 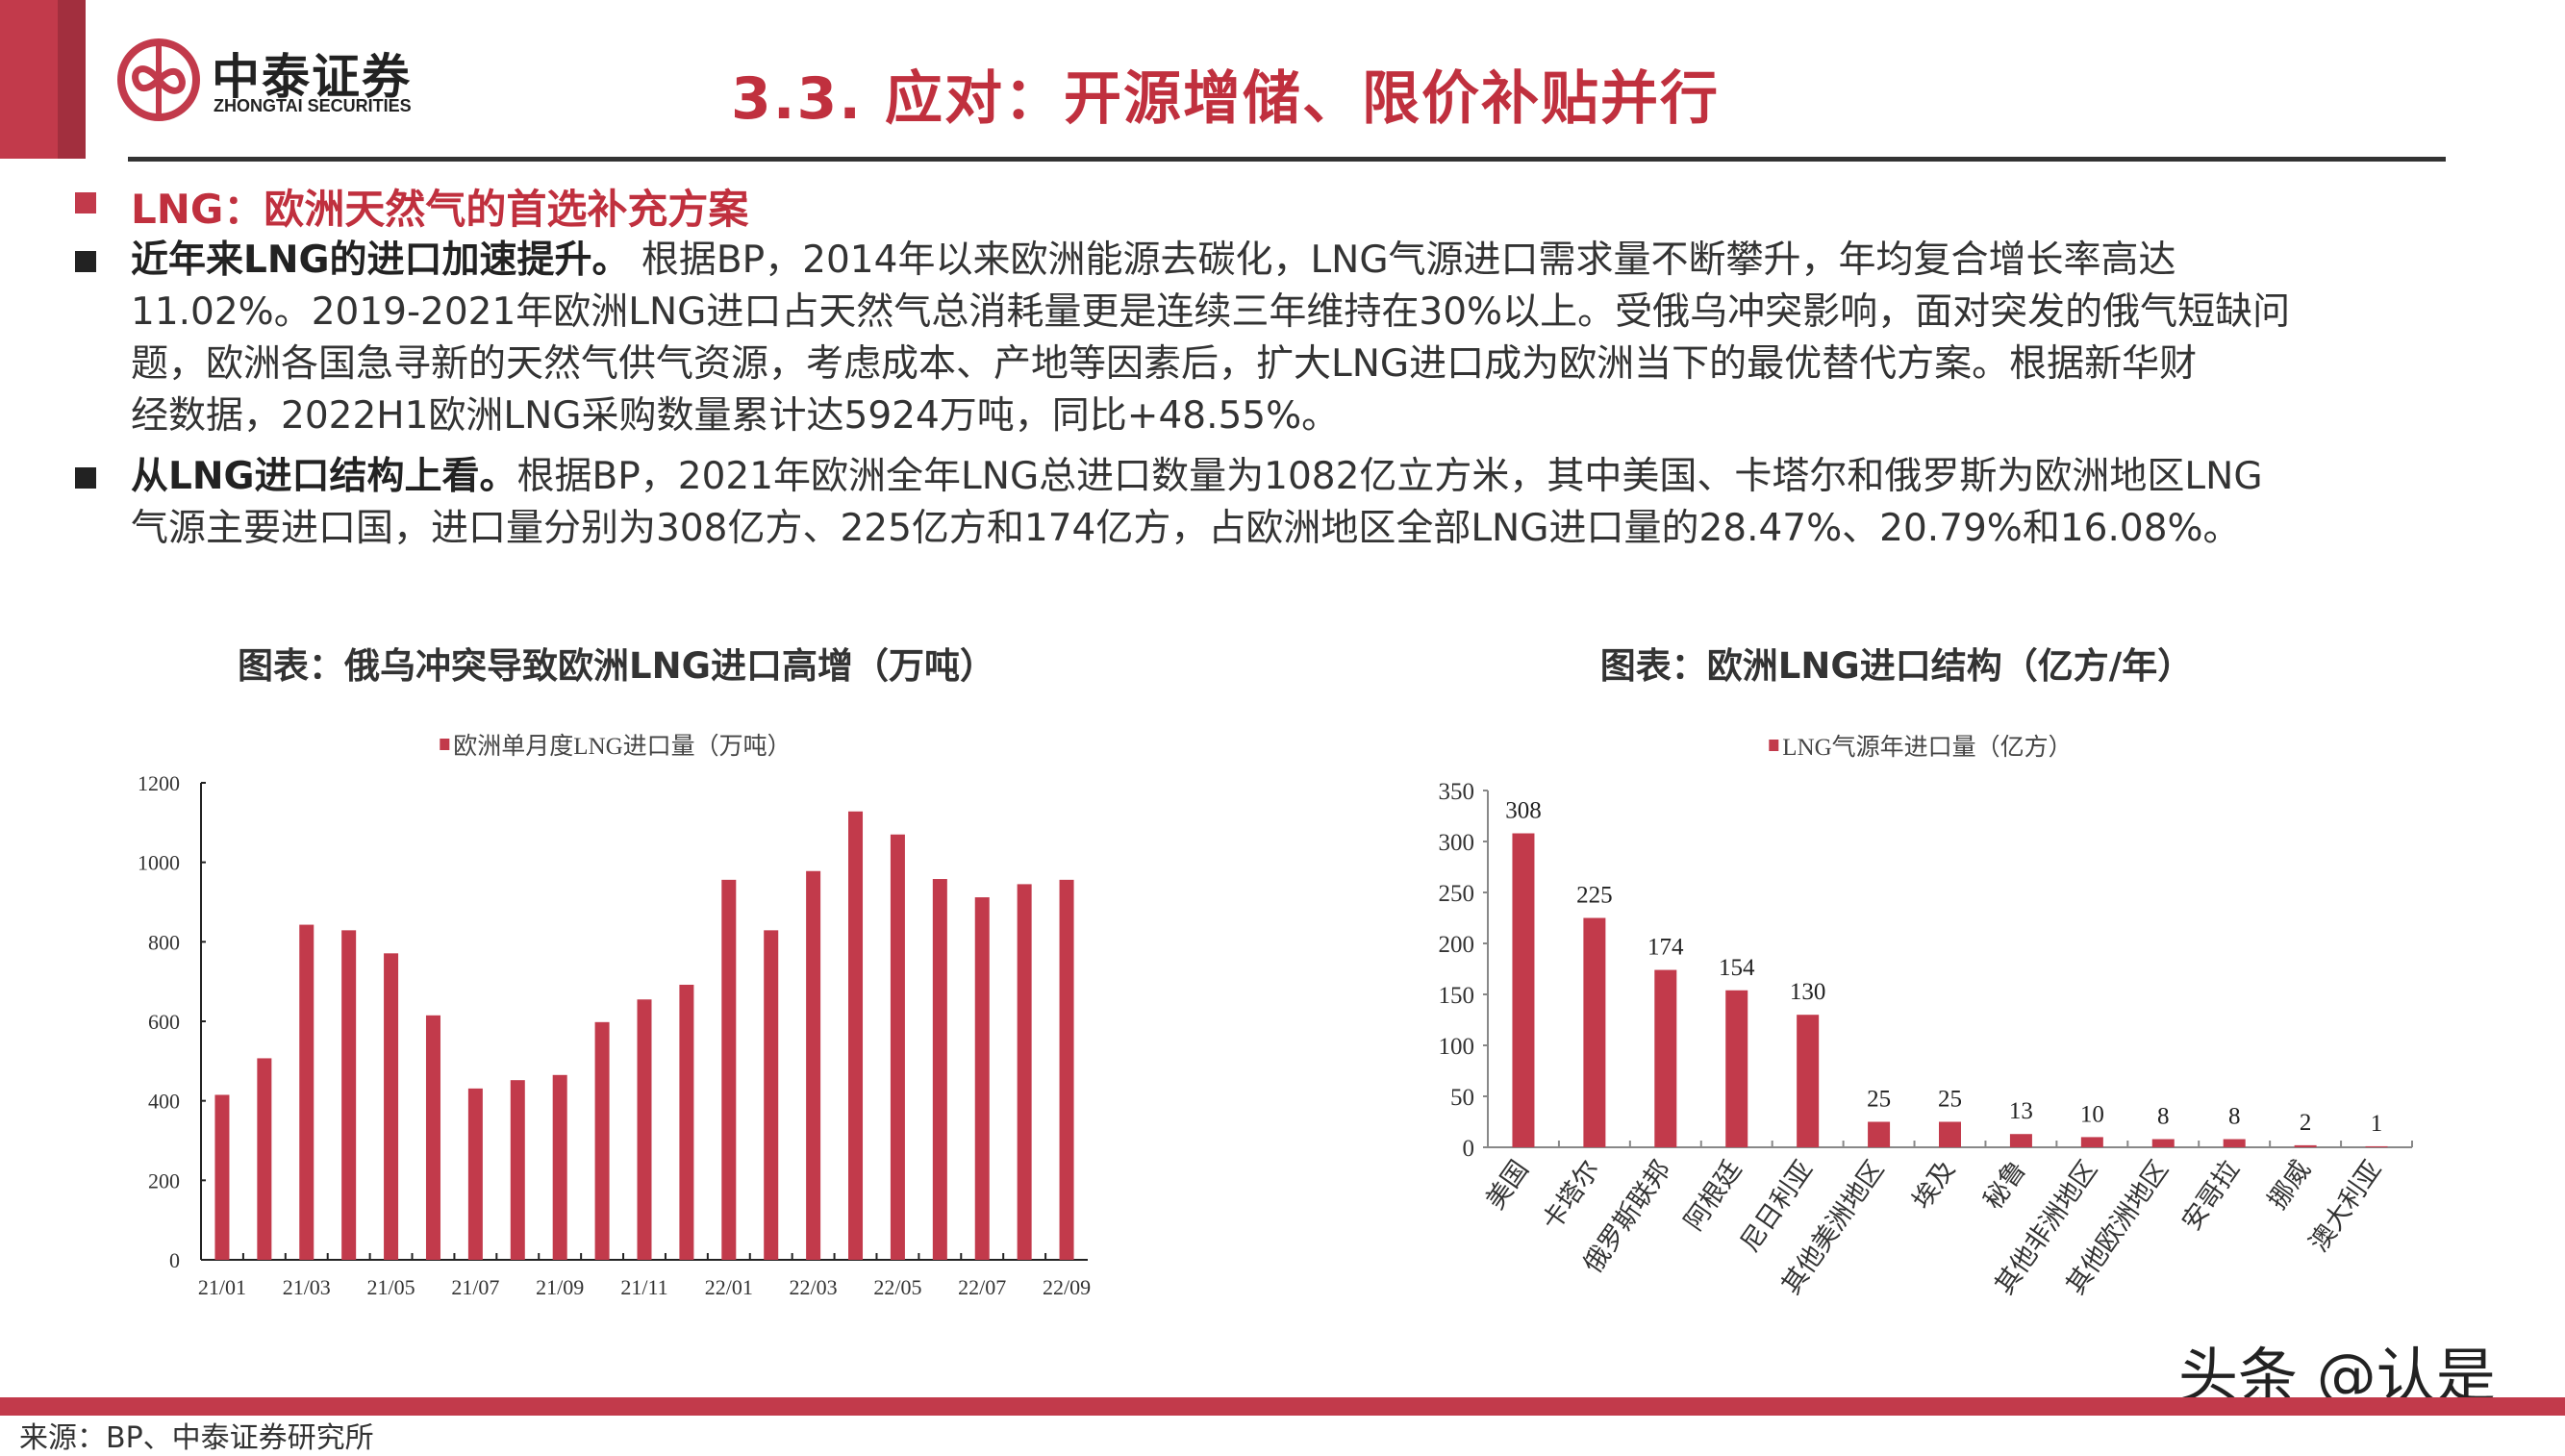 I want to click on y-tick-label: 100, so click(x=1457, y=1047).